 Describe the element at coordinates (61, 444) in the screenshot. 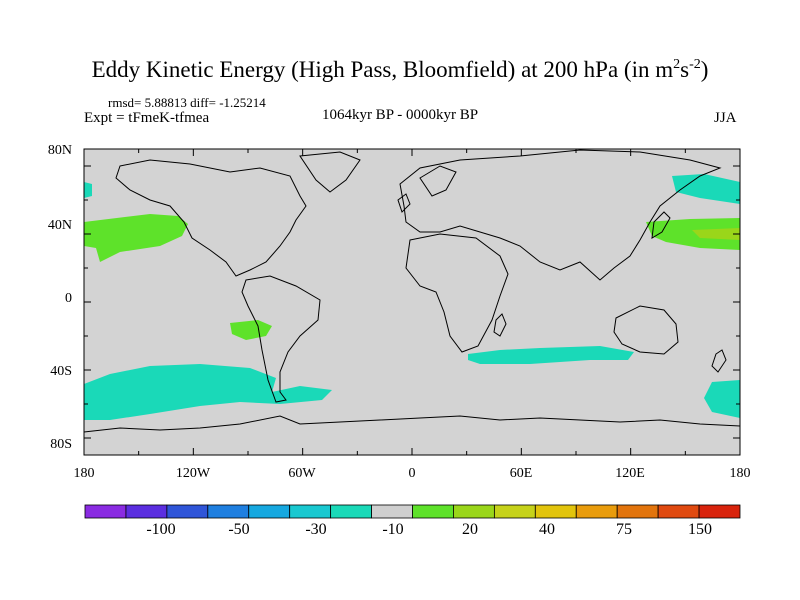

I see `lat-label-80s: 80S` at that location.